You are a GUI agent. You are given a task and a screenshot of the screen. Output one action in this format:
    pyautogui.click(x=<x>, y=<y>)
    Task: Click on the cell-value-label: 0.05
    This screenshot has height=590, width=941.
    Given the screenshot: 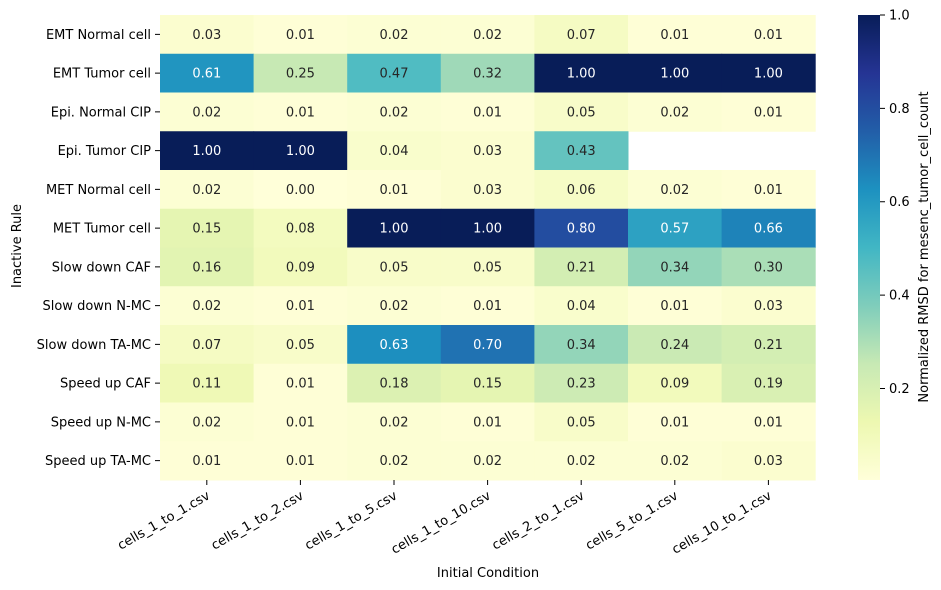 What is the action you would take?
    pyautogui.click(x=394, y=267)
    